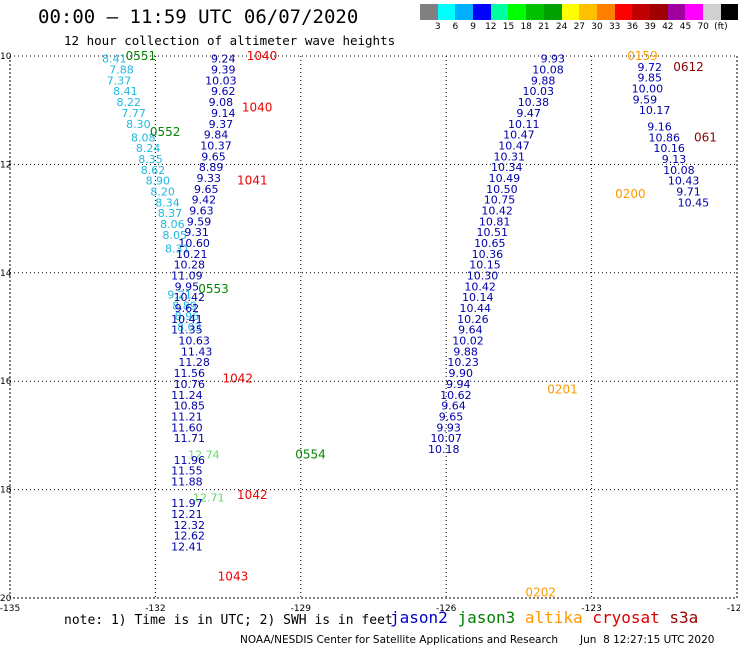 Image resolution: width=740 pixels, height=650 pixels. What do you see at coordinates (458, 384) in the screenshot?
I see `data-label: 9.94` at bounding box center [458, 384].